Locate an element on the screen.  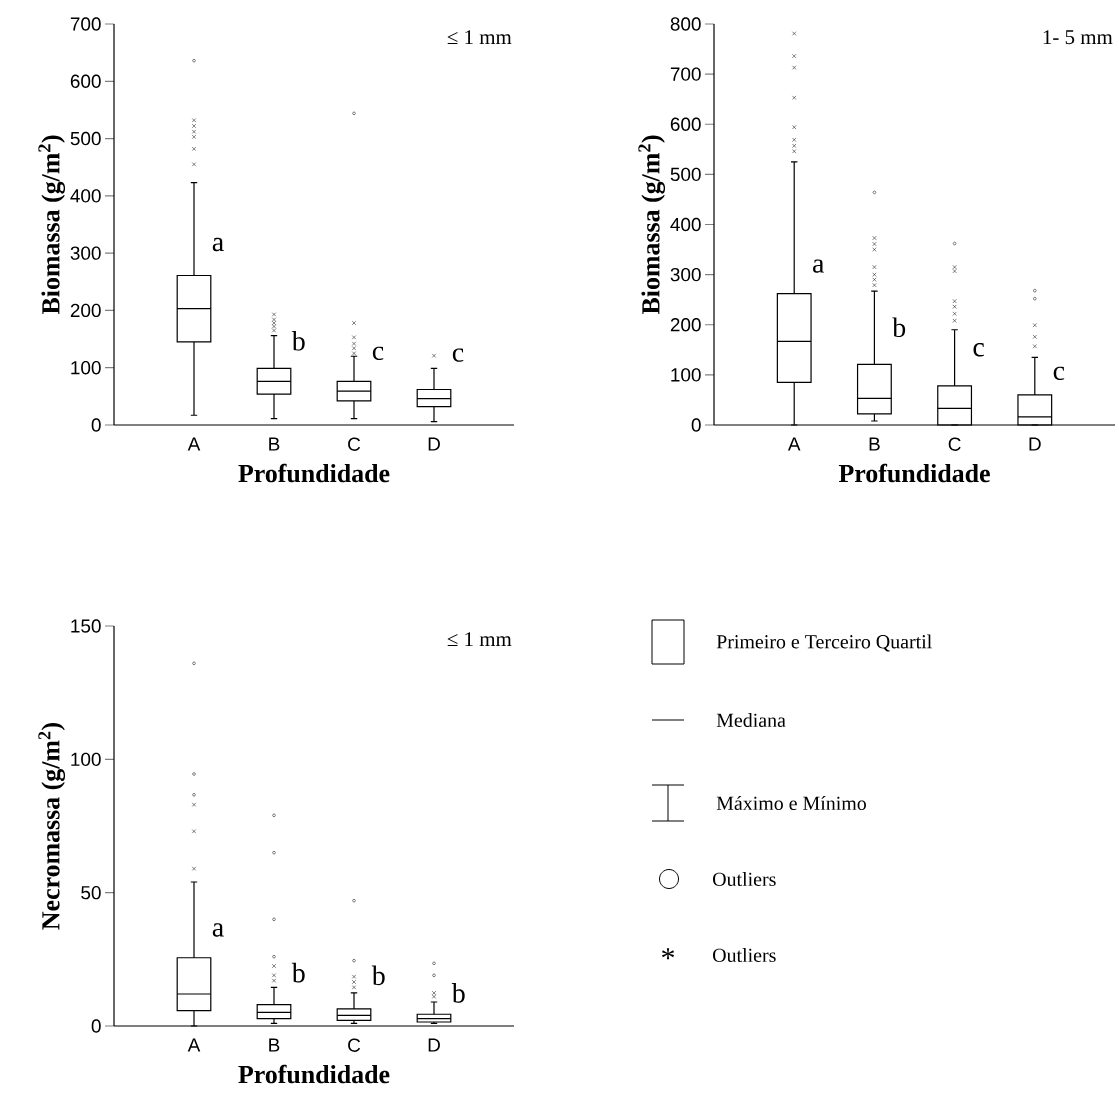
text: Necromassa (g/m$^{2}$) is located at coordinates (52, 826).